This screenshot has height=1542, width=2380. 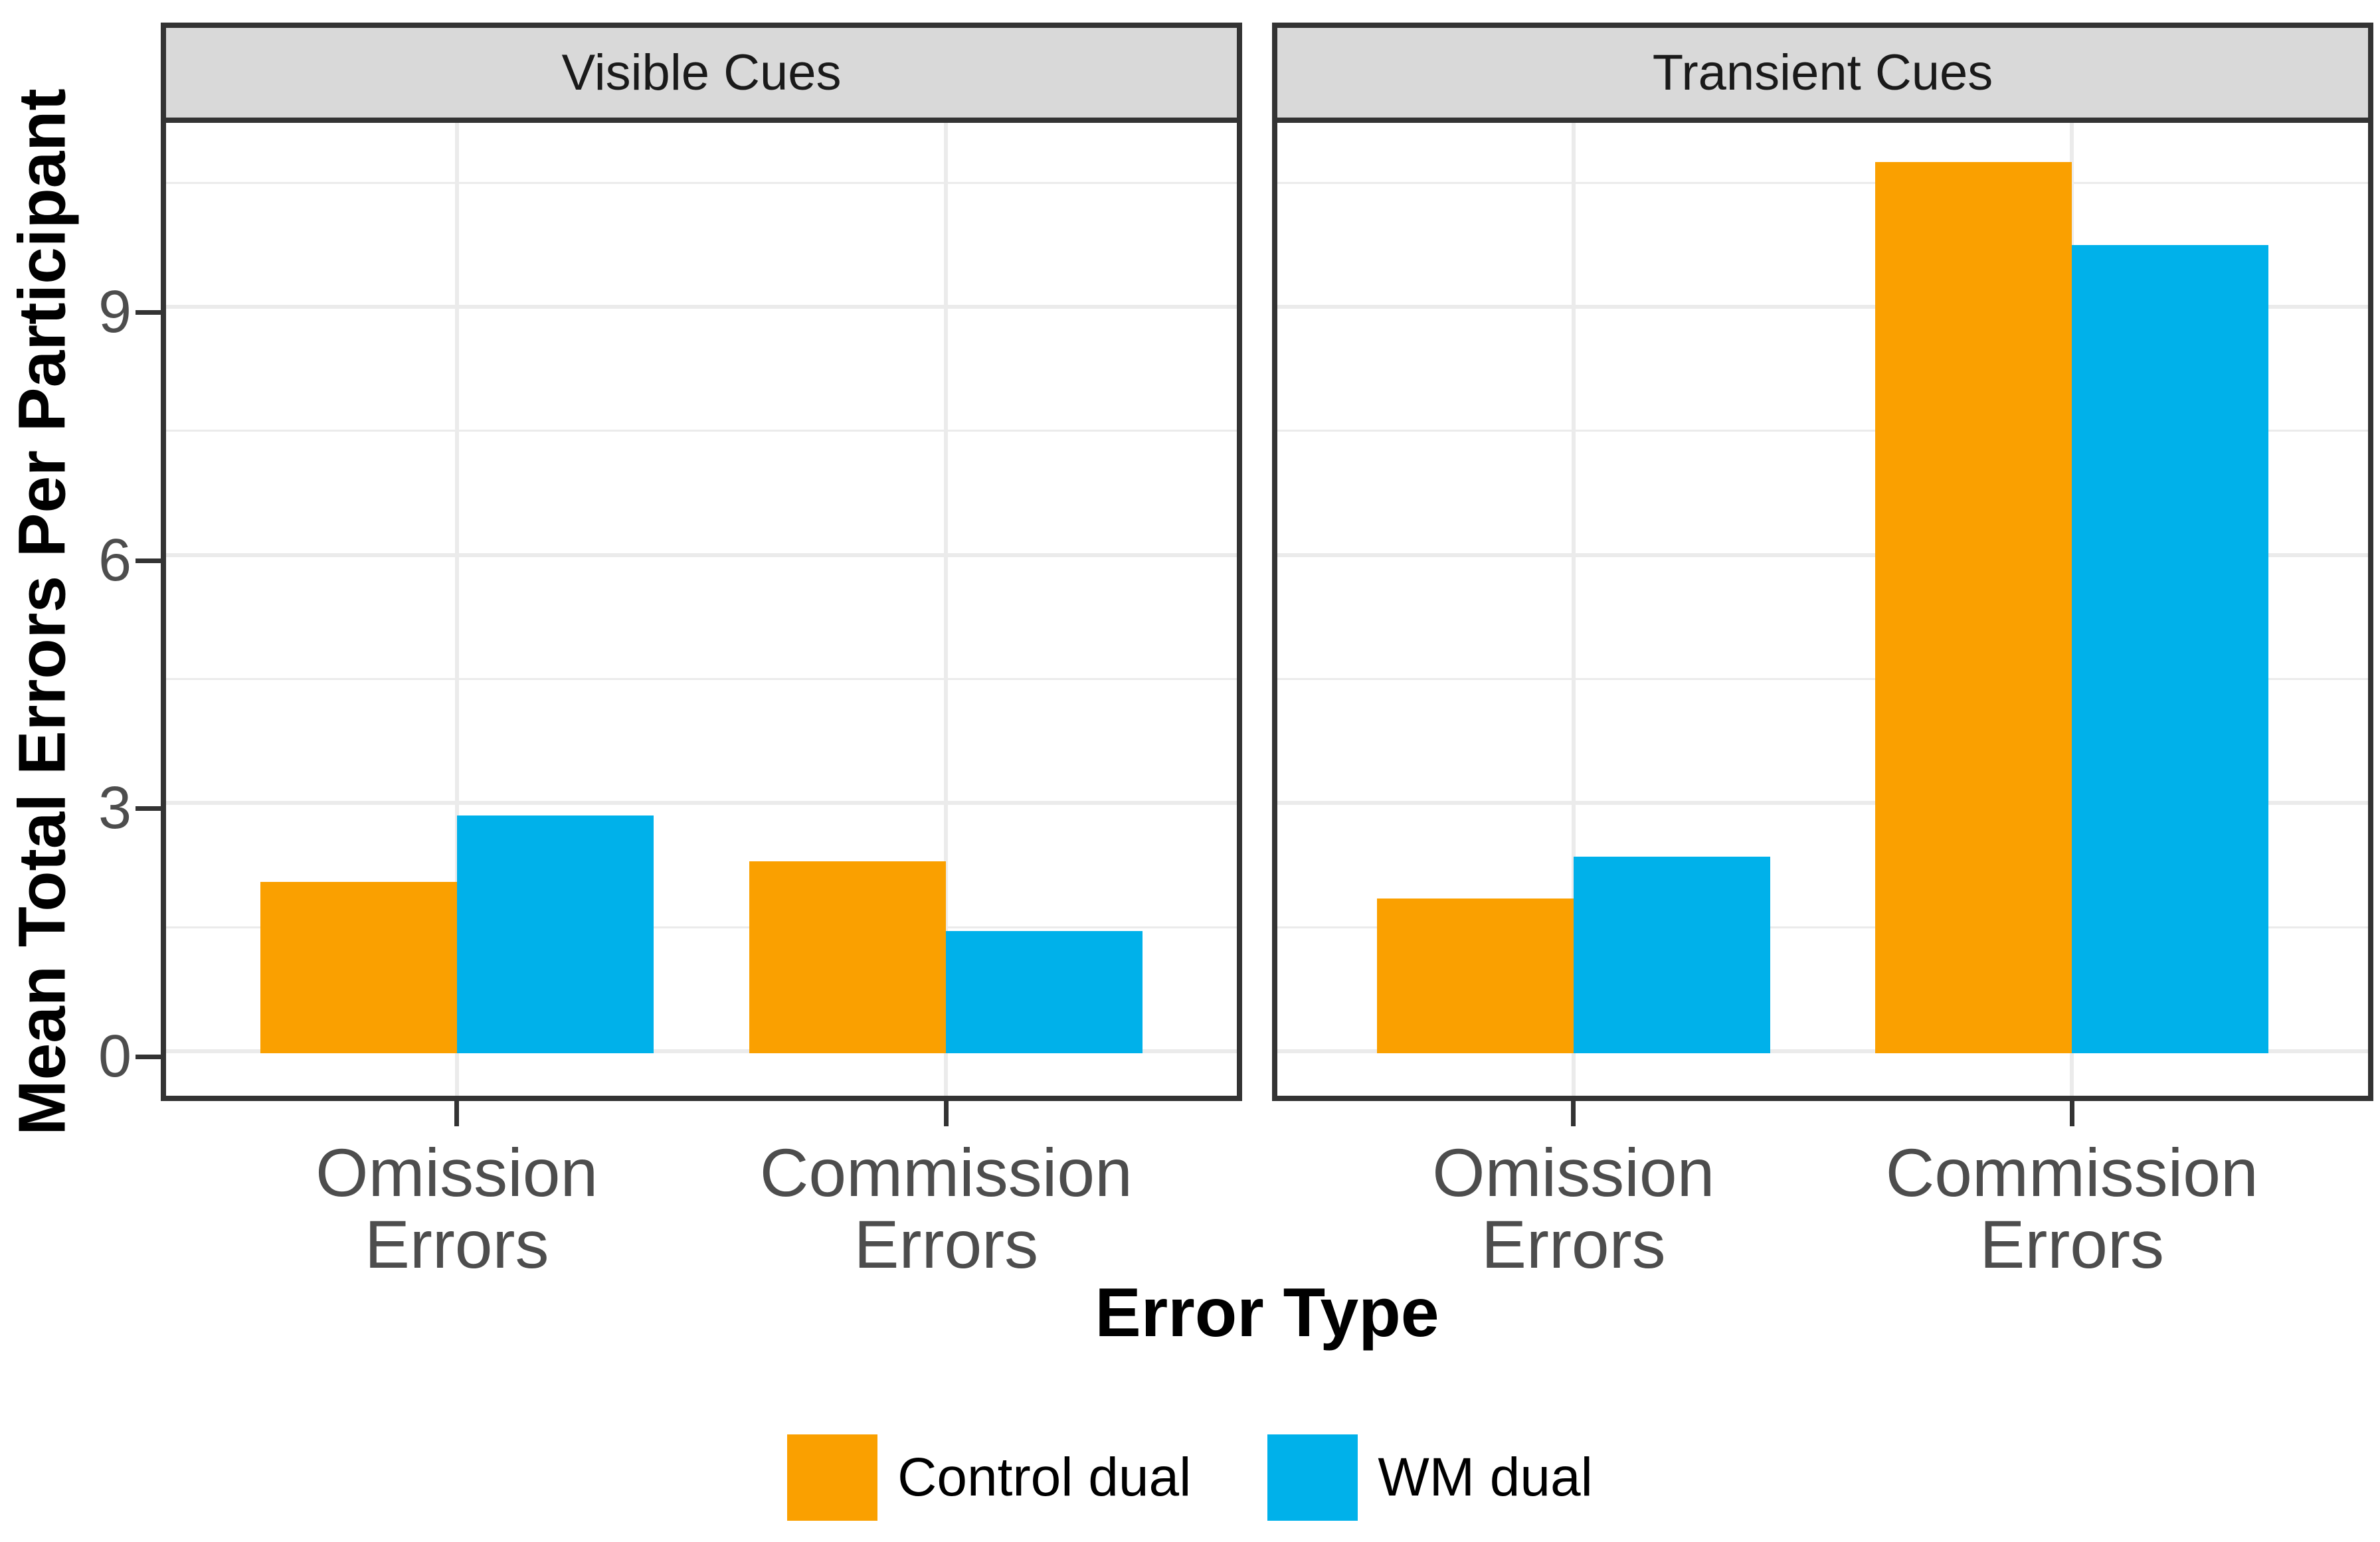 I want to click on legend-key-wm-dual, so click(x=1312, y=1477).